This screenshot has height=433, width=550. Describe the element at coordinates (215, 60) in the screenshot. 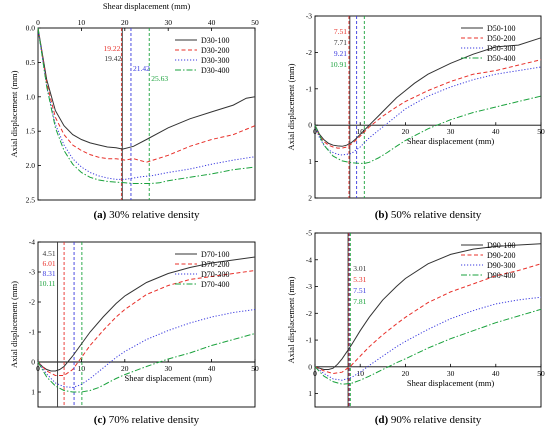

I see `legend-entry: D30-300` at that location.